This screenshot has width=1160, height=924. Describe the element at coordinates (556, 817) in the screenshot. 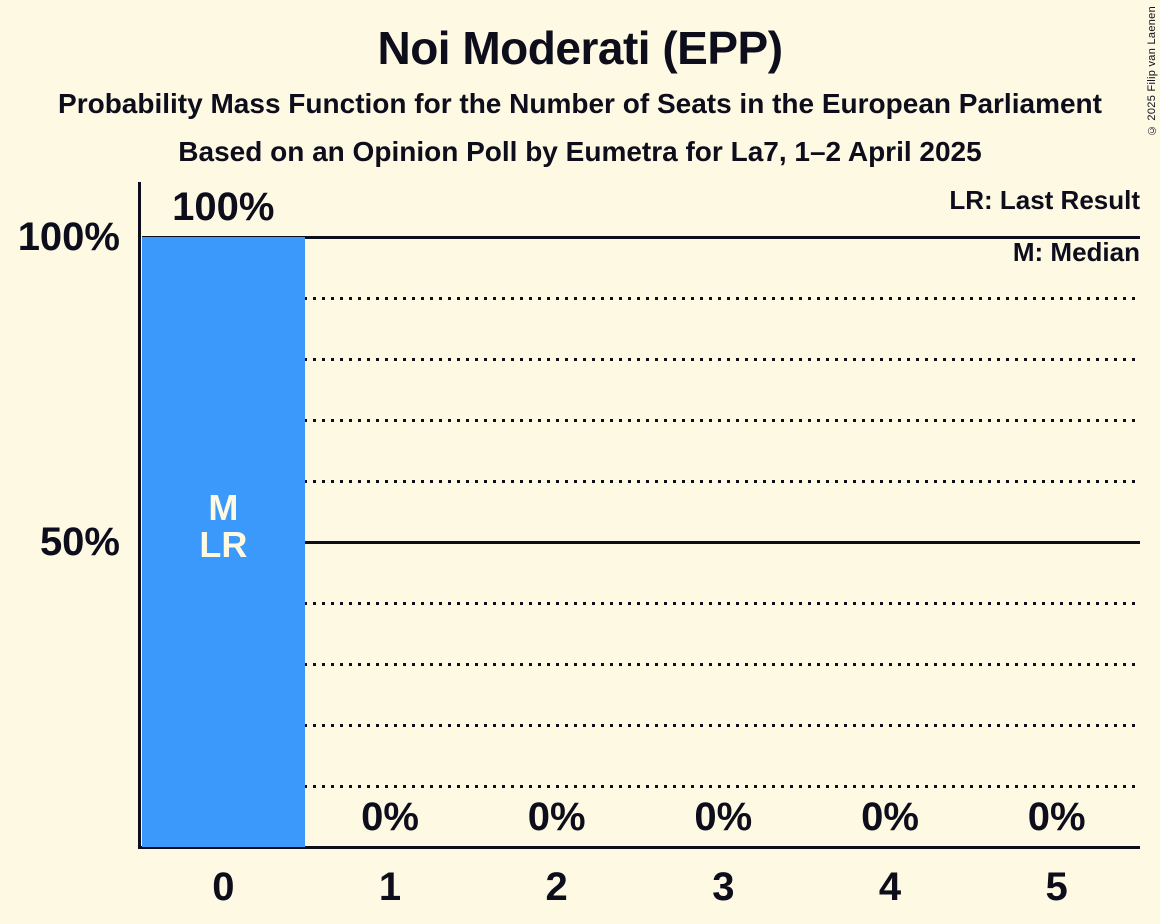

I see `value-label-seat-2: 0%` at that location.